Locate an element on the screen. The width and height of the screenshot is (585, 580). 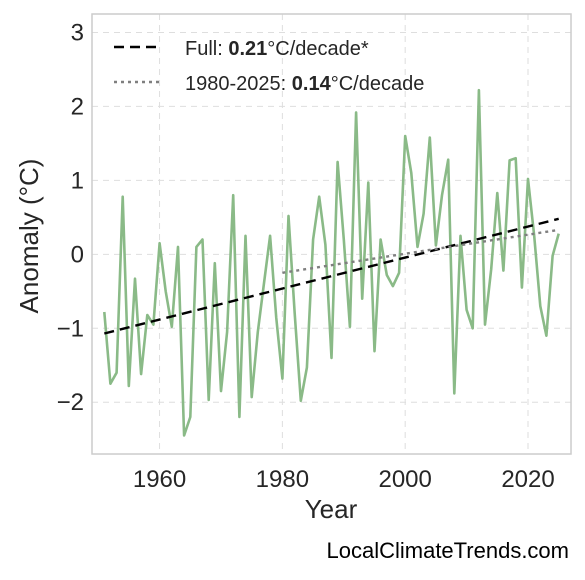
legend-label: 1980-2025: 0.14°C/decade is located at coordinates (304, 84).